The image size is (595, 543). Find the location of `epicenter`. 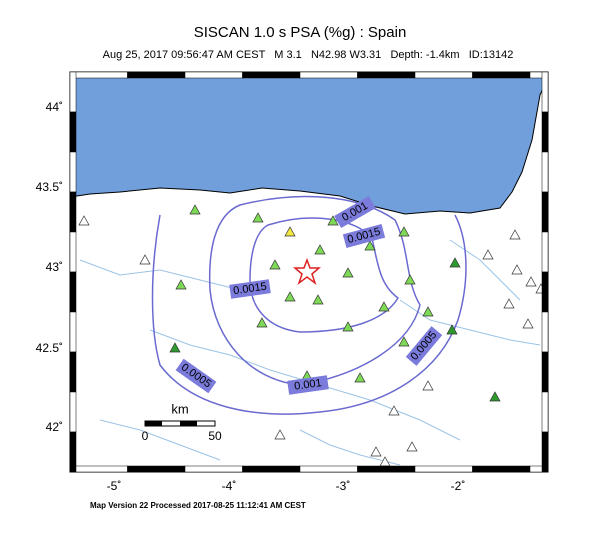

epicenter is located at coordinates (307, 271).